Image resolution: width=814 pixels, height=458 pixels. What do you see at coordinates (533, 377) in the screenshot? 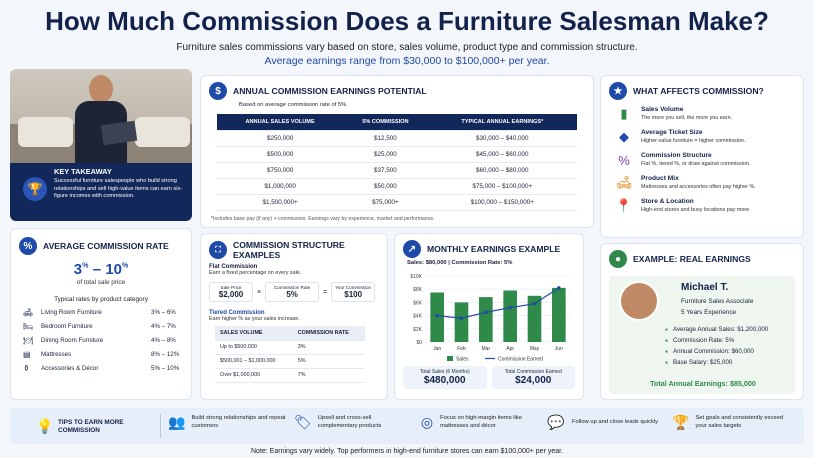
I see `total-comm-box: Total Commission Earned $24,000` at bounding box center [533, 377].